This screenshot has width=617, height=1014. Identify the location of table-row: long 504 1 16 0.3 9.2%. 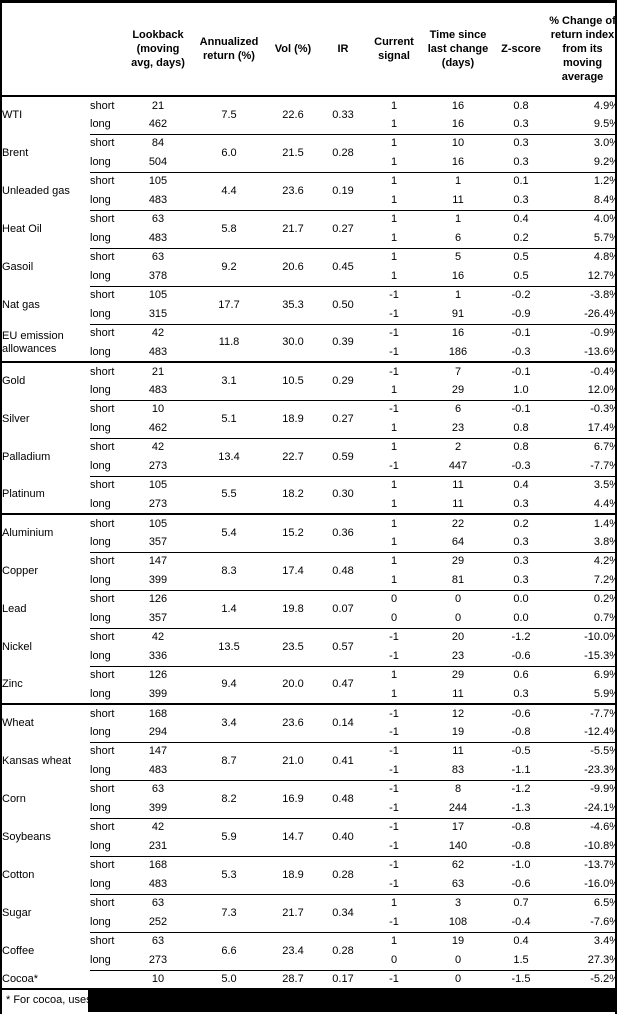
(309, 162).